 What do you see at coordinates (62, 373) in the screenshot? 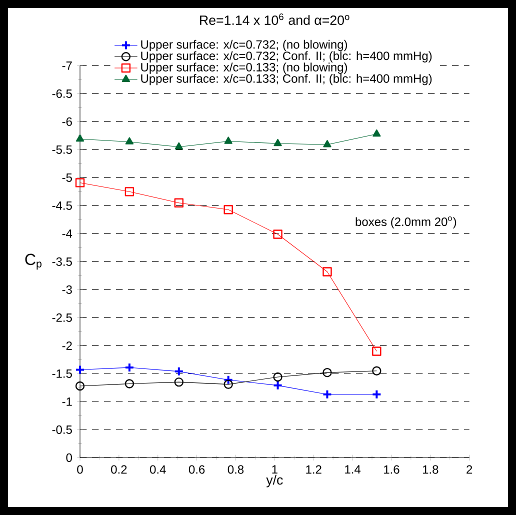
I see `y-tick-label: -1.5` at bounding box center [62, 373].